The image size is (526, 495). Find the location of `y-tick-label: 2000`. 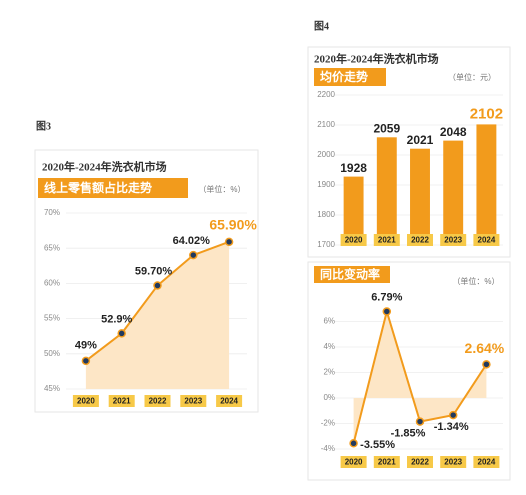

y-tick-label: 2000 is located at coordinates (326, 154).